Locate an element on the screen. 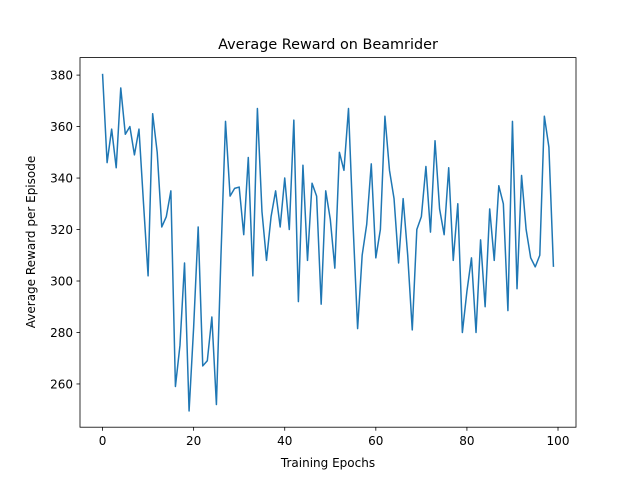 This screenshot has width=640, height=480. x-tick-label: 60 is located at coordinates (375, 441).